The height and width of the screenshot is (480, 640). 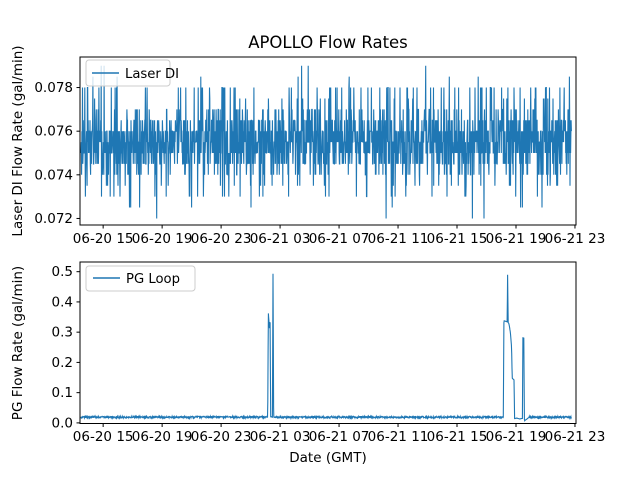 I want to click on y-tick-label: 0.2, so click(x=62, y=363).